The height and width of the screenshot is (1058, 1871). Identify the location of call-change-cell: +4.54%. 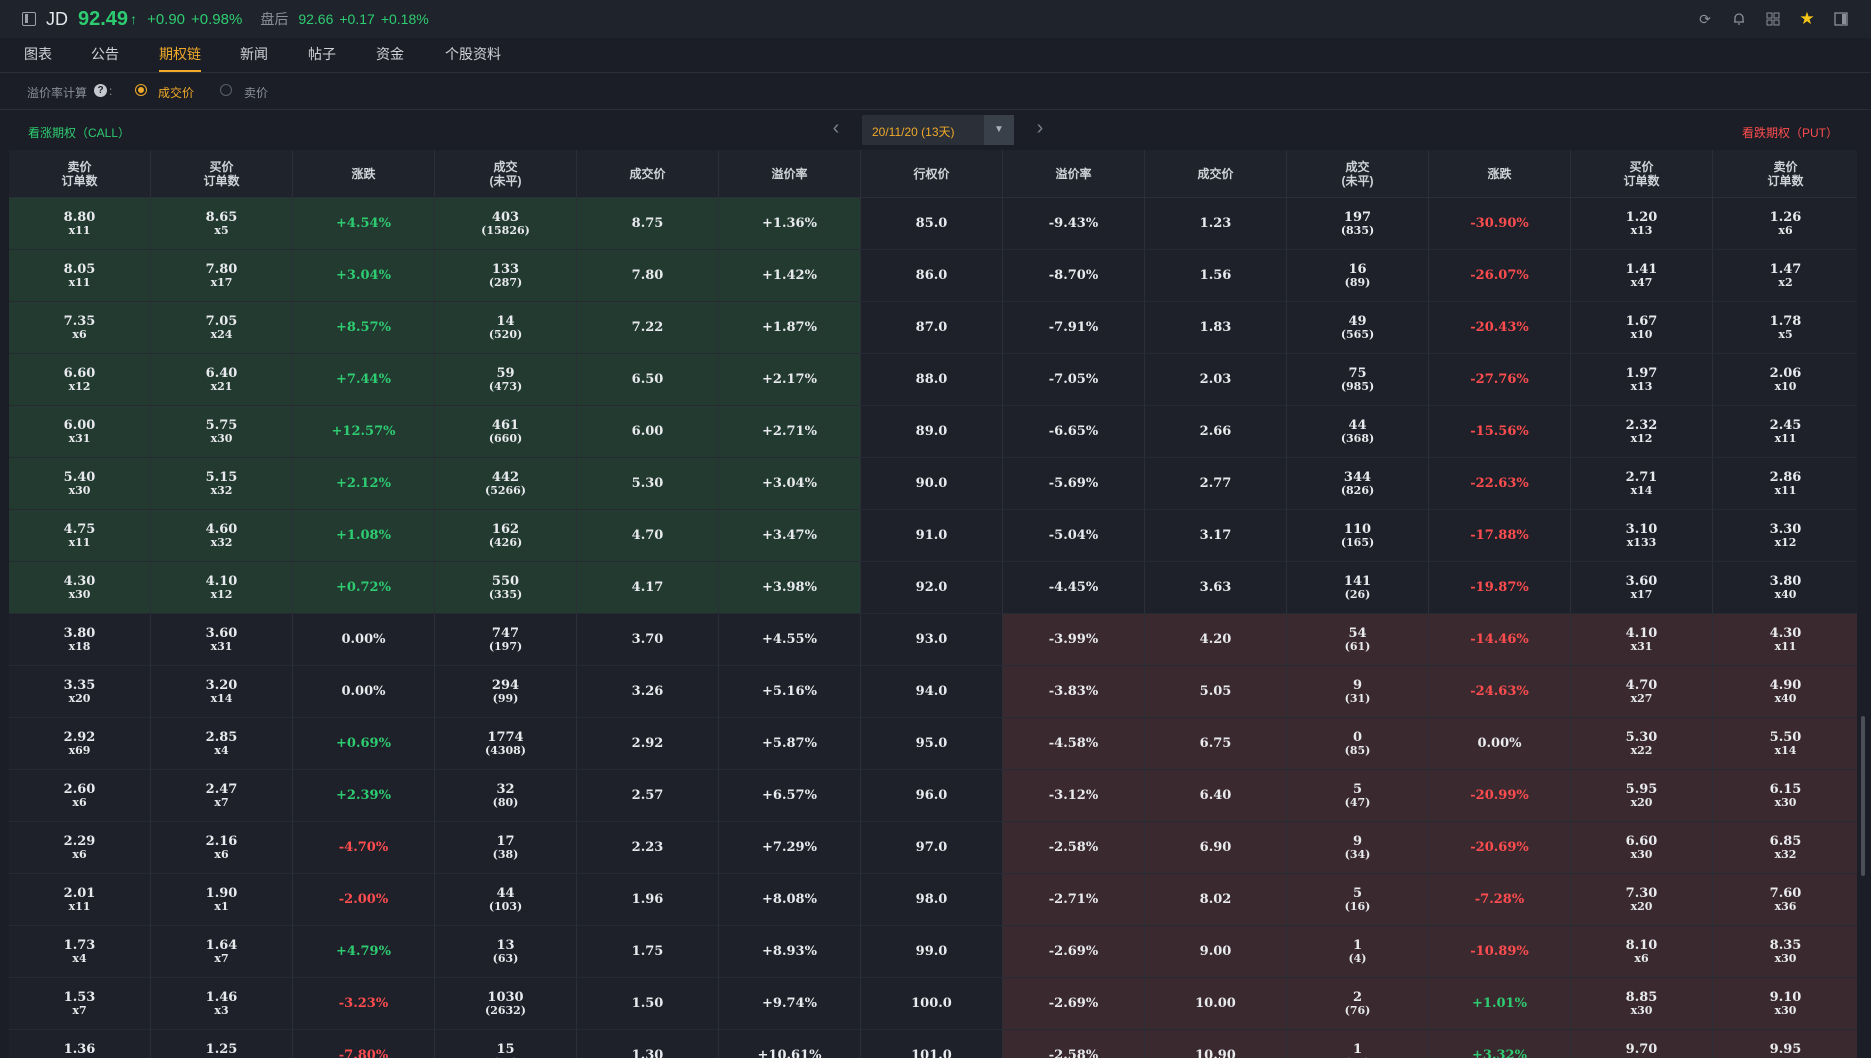
(364, 223).